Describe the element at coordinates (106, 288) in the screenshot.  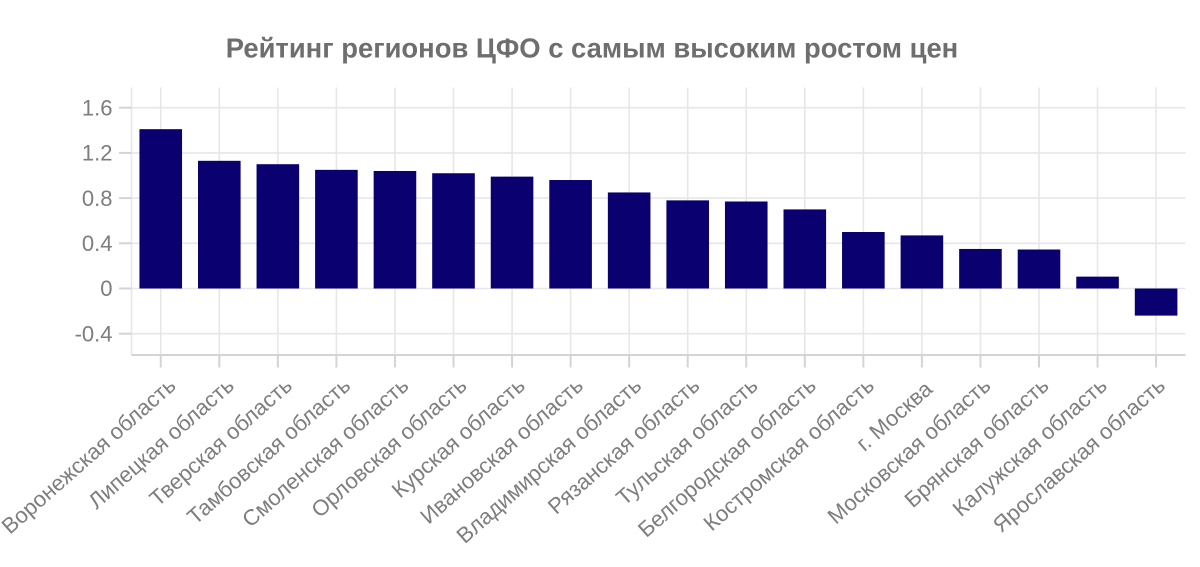
I see `svg-text: 0` at that location.